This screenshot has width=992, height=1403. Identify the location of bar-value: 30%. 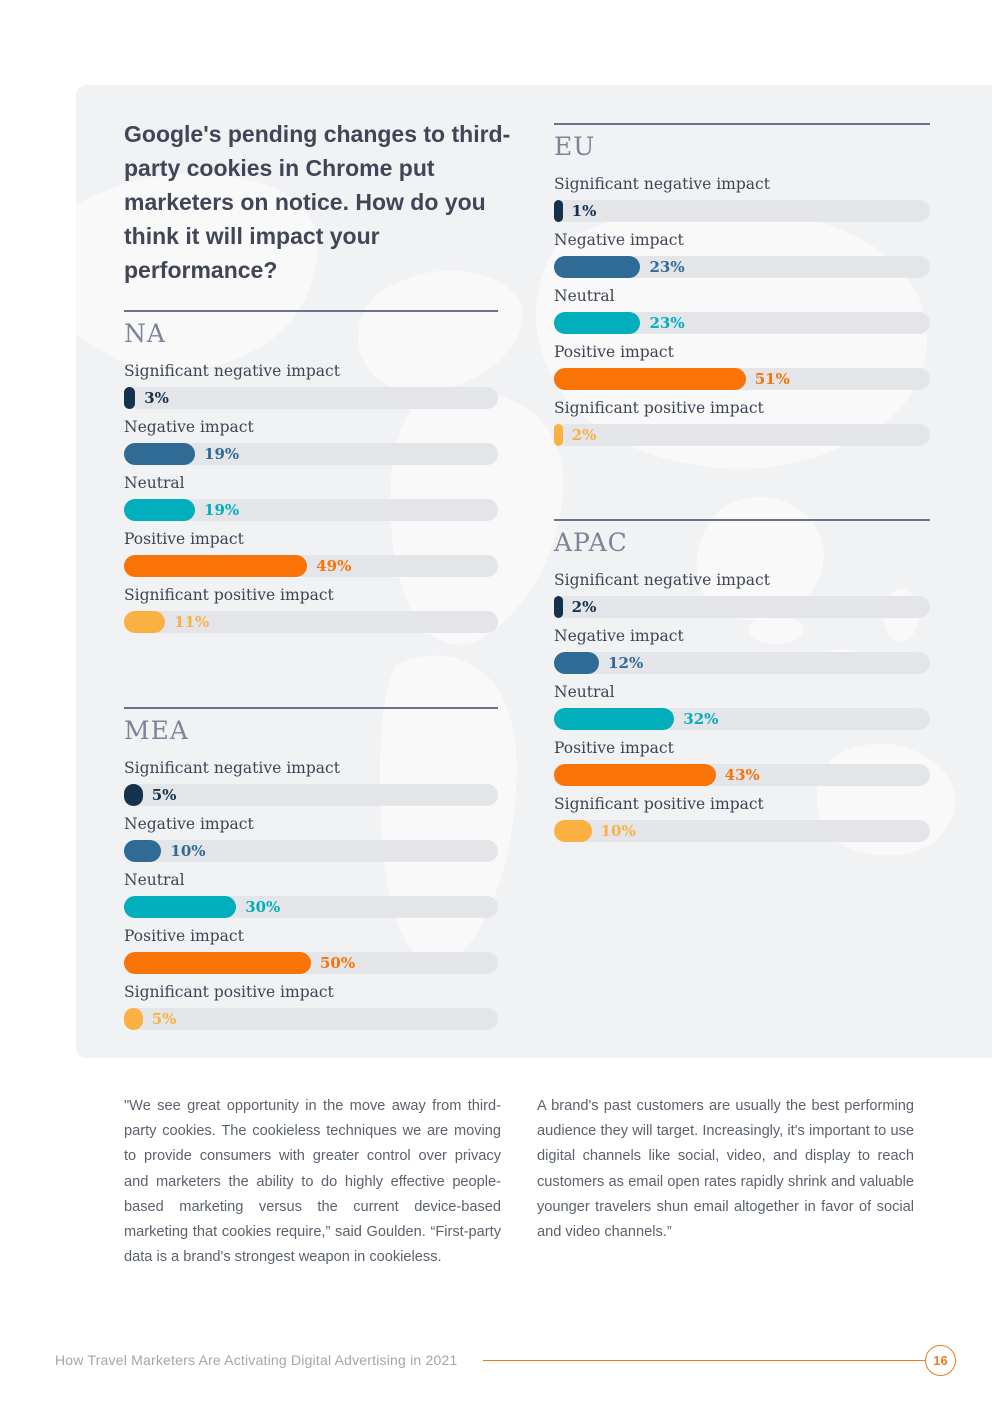
(263, 907).